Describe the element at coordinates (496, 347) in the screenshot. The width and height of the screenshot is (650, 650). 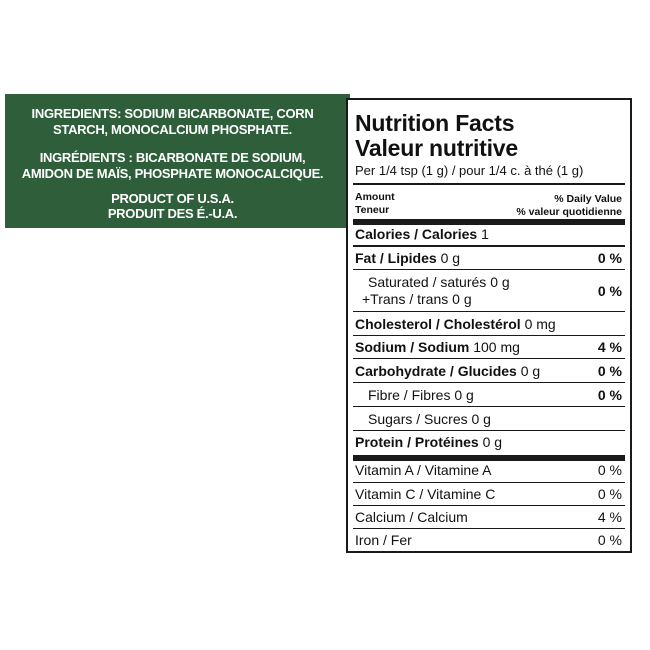
I see `sodium-amount: 100 mg` at that location.